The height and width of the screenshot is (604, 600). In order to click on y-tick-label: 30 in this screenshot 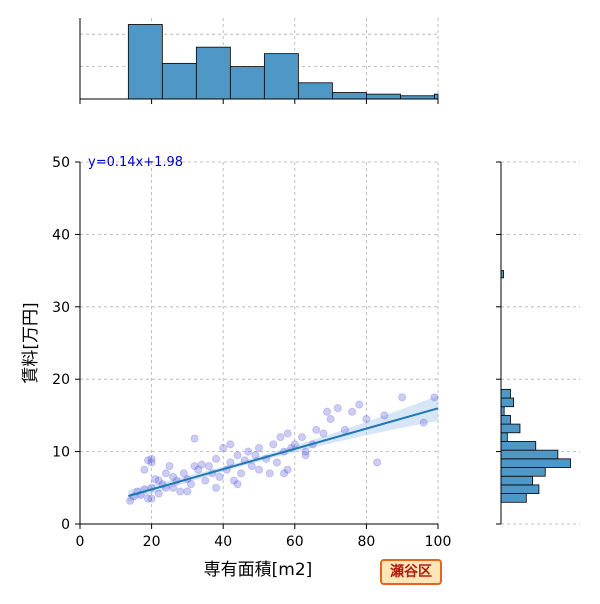, I will do `click(61, 308)`.